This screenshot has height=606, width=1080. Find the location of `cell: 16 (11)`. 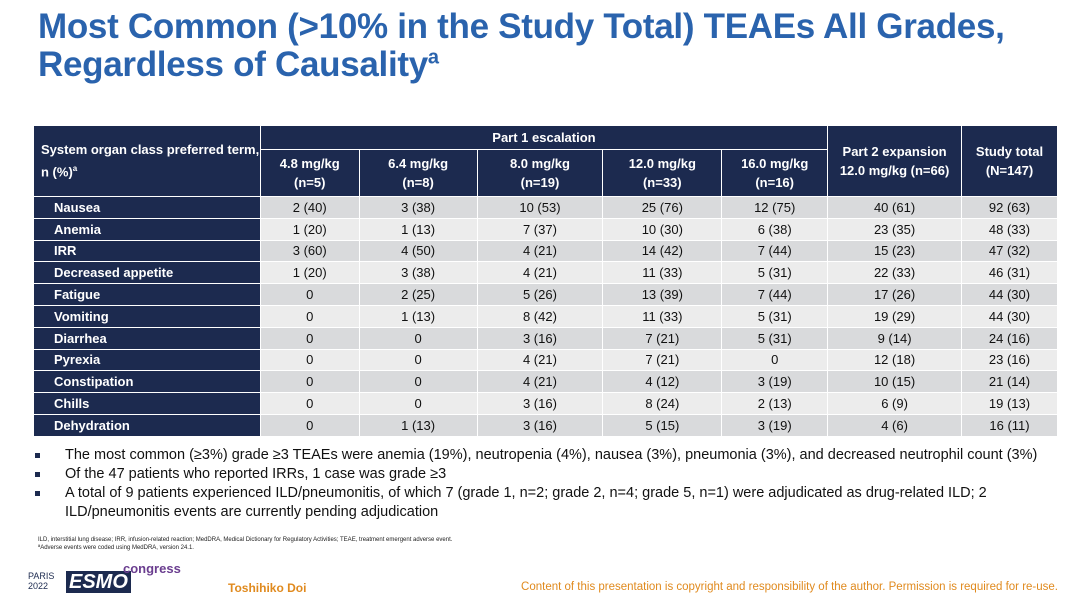

cell: 16 (11) is located at coordinates (1009, 425).